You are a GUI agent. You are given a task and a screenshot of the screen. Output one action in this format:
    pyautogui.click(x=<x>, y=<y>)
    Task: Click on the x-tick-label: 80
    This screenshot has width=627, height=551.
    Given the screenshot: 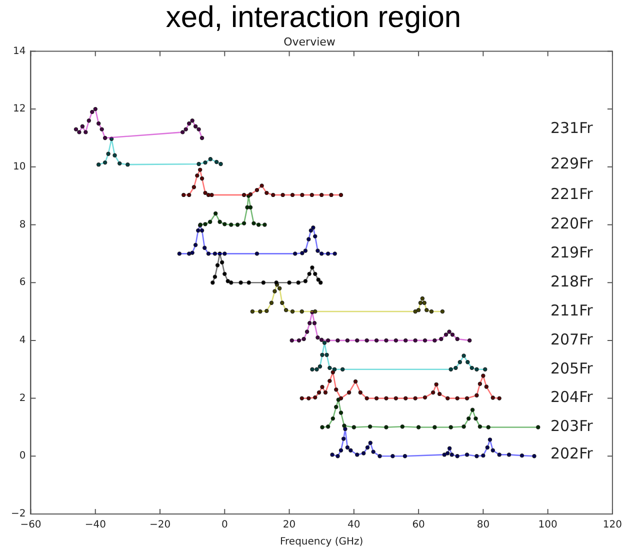 What is the action you would take?
    pyautogui.click(x=483, y=525)
    